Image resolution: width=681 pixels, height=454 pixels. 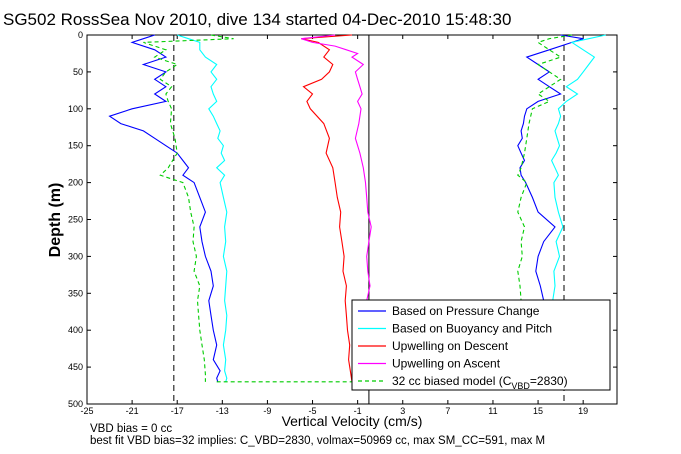 I want to click on y-tick-label: 400, so click(x=75, y=330).